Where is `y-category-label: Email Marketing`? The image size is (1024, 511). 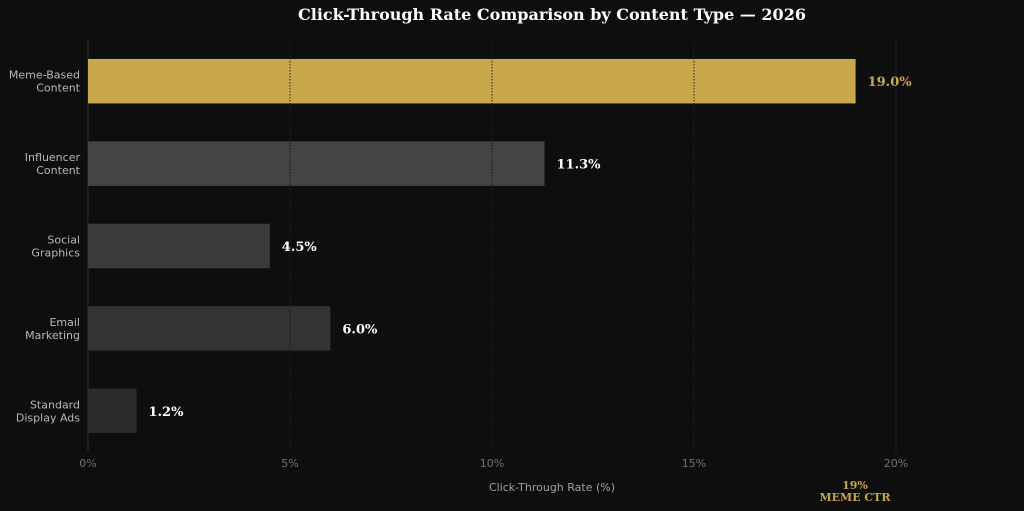 y-category-label: Email Marketing is located at coordinates (52, 329).